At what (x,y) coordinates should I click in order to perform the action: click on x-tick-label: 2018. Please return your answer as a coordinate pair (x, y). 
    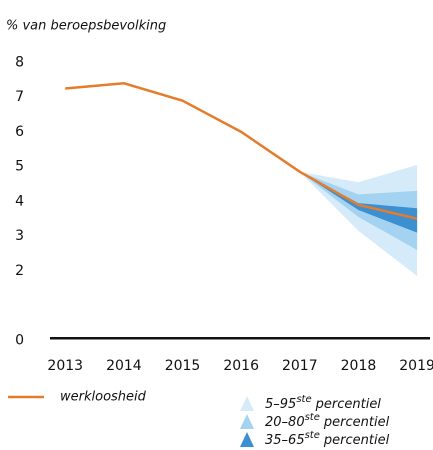
    Looking at the image, I should click on (359, 366).